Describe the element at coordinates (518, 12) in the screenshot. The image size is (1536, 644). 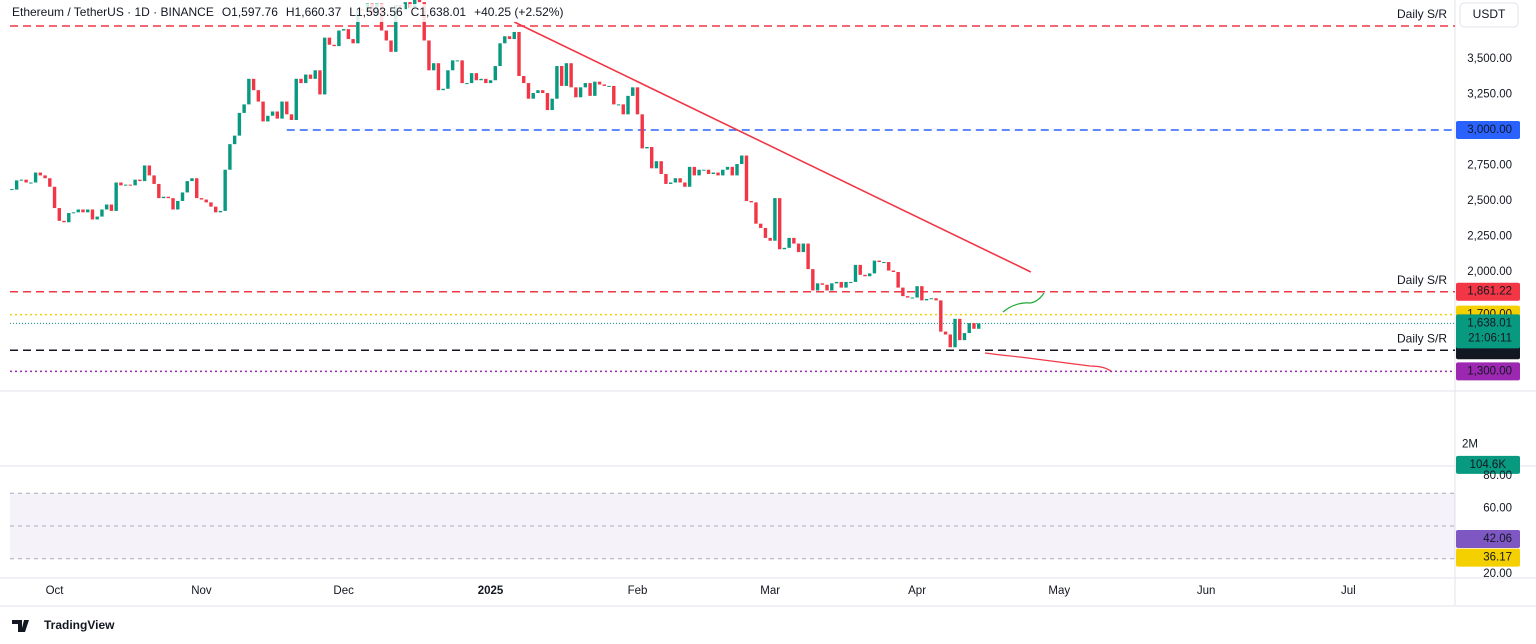
I see `change: +40.25 (+2.52%)` at that location.